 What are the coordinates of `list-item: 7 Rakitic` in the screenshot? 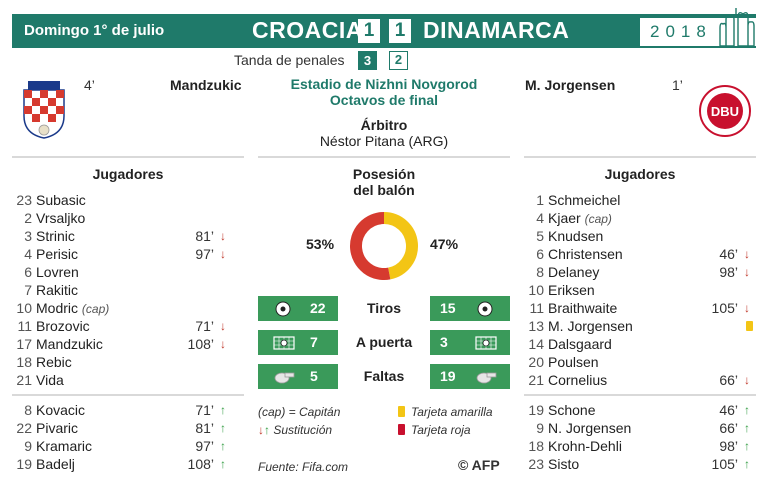 It's located at (126, 290).